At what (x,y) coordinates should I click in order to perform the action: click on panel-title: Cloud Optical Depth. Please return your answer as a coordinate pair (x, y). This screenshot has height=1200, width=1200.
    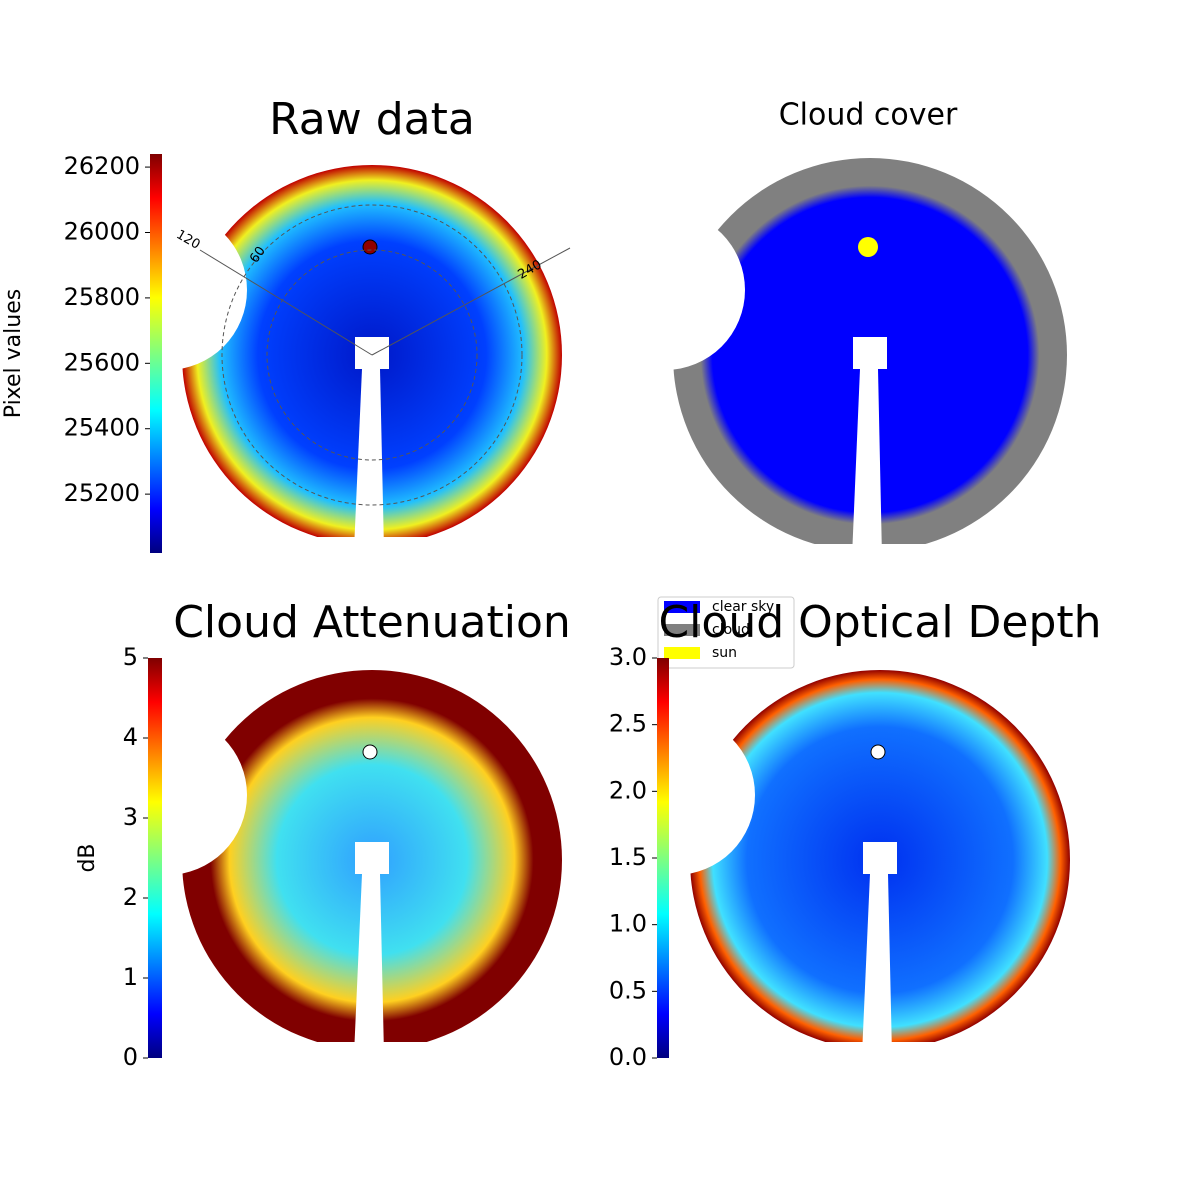
    Looking at the image, I should click on (879, 622).